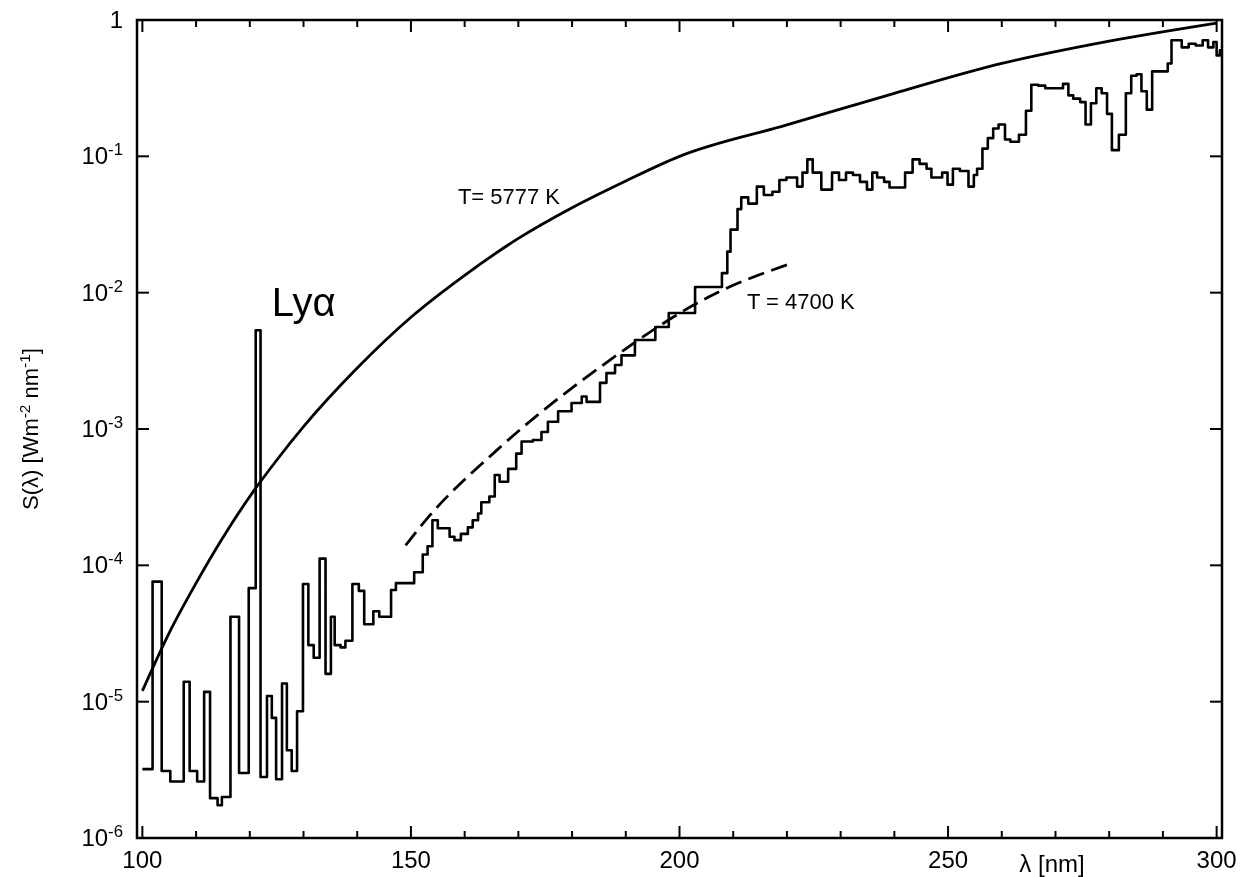  Describe the element at coordinates (1052, 863) in the screenshot. I see `x-axis-title: λ [nm]` at that location.